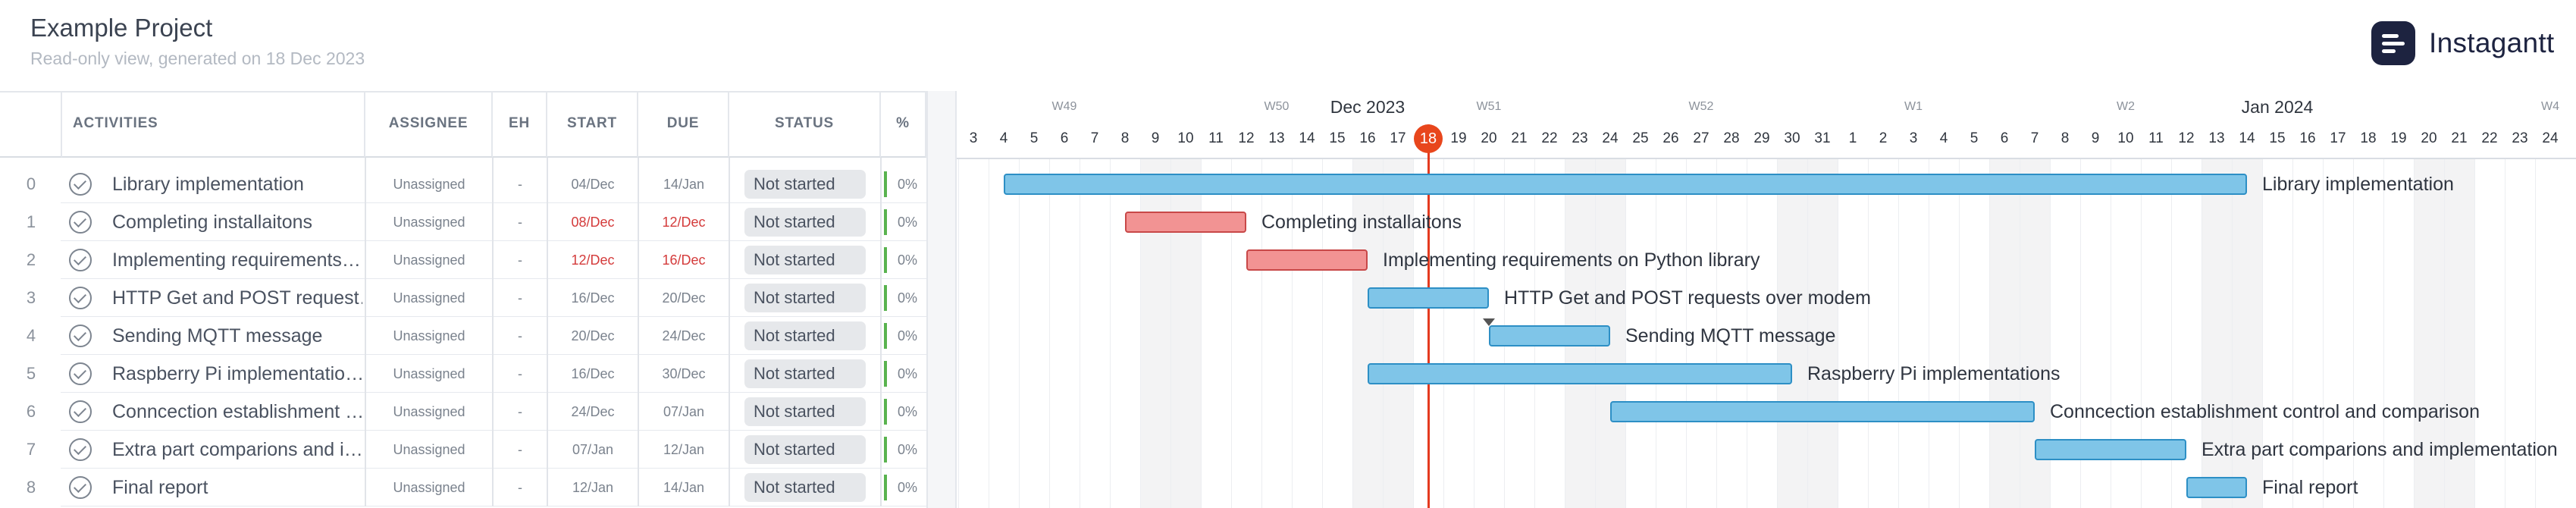 This screenshot has width=2576, height=508. What do you see at coordinates (684, 260) in the screenshot?
I see `task-due-date: 16/Dec` at bounding box center [684, 260].